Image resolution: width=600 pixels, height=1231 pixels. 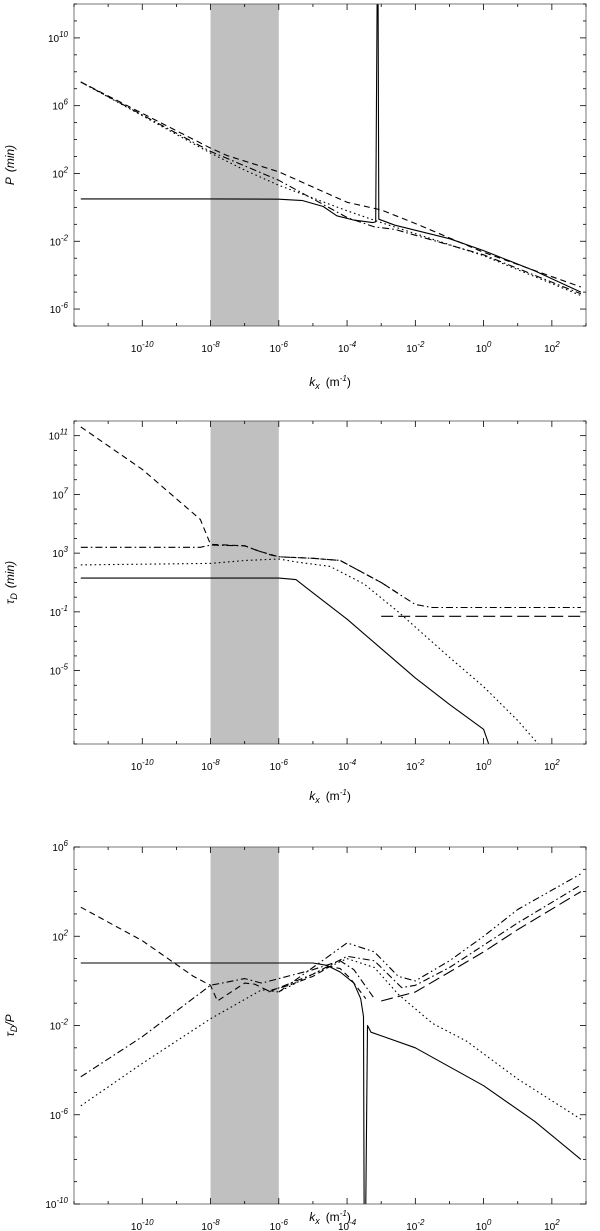 I want to click on y-axis-label: P(min), so click(x=10, y=165).